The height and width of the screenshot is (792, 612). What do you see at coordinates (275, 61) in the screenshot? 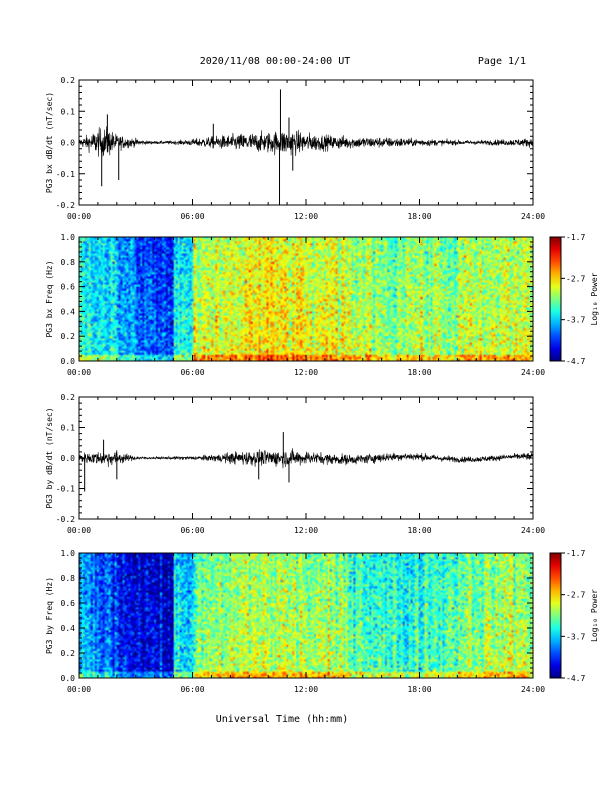
I see `header-date-range: 2020/11/08 00:00-24:00 UT` at bounding box center [275, 61].